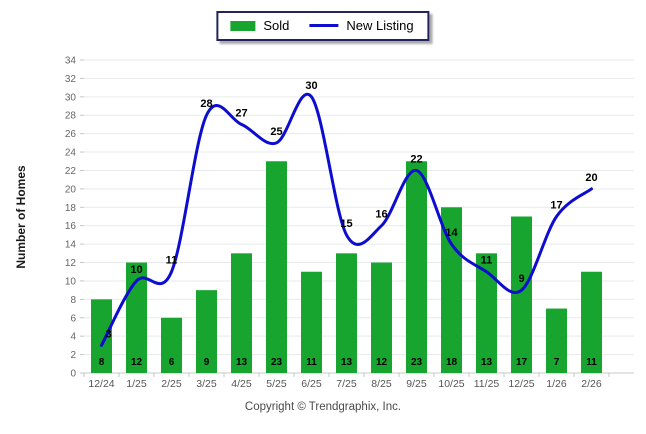 The image size is (646, 434). What do you see at coordinates (71, 263) in the screenshot?
I see `y-tick-label: 12` at bounding box center [71, 263].